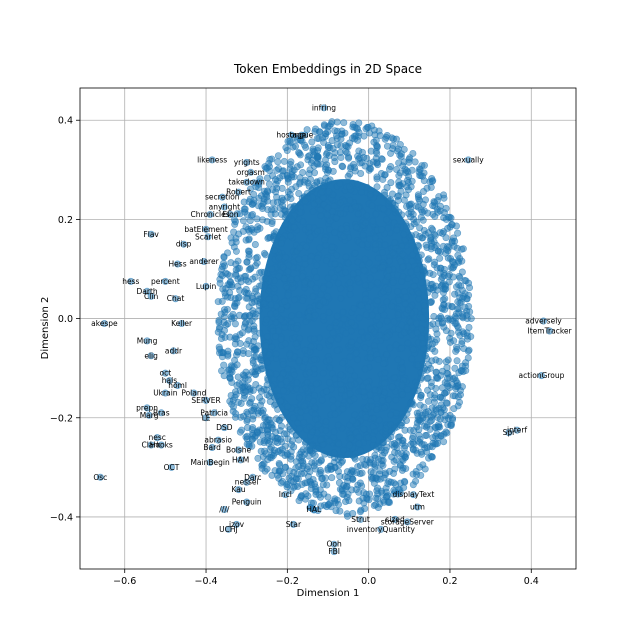 The height and width of the screenshot is (640, 640). What do you see at coordinates (151, 234) in the screenshot?
I see `token-label: Flav` at bounding box center [151, 234].